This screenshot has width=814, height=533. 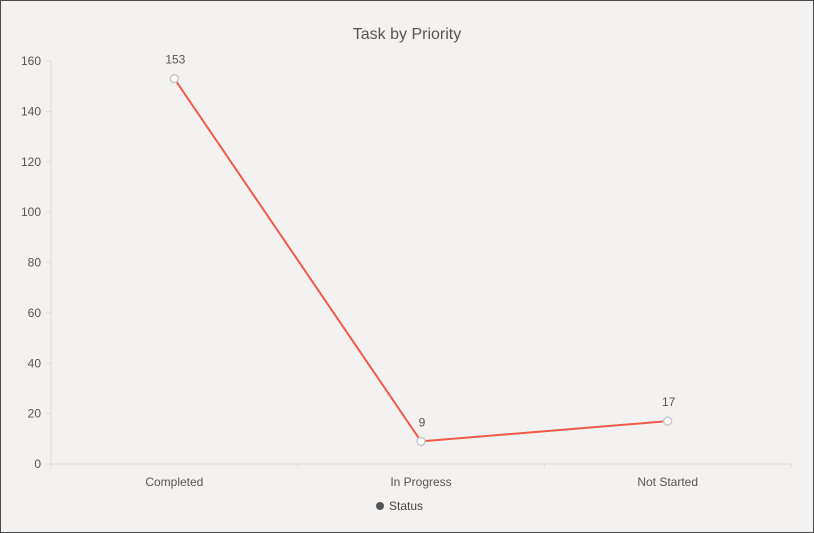 What do you see at coordinates (667, 482) in the screenshot?
I see `x-tick-label: Not Started` at bounding box center [667, 482].